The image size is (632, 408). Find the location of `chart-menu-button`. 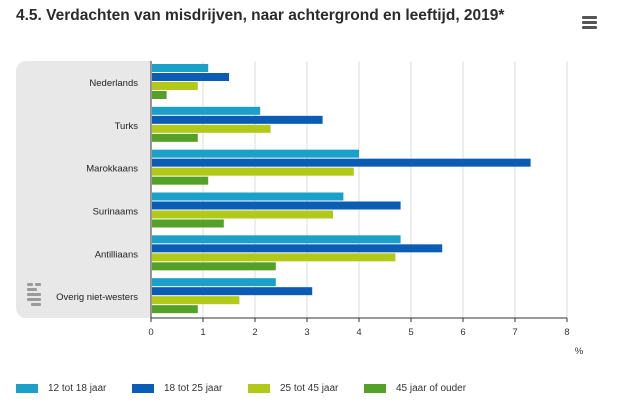

chart-menu-button is located at coordinates (589, 22).